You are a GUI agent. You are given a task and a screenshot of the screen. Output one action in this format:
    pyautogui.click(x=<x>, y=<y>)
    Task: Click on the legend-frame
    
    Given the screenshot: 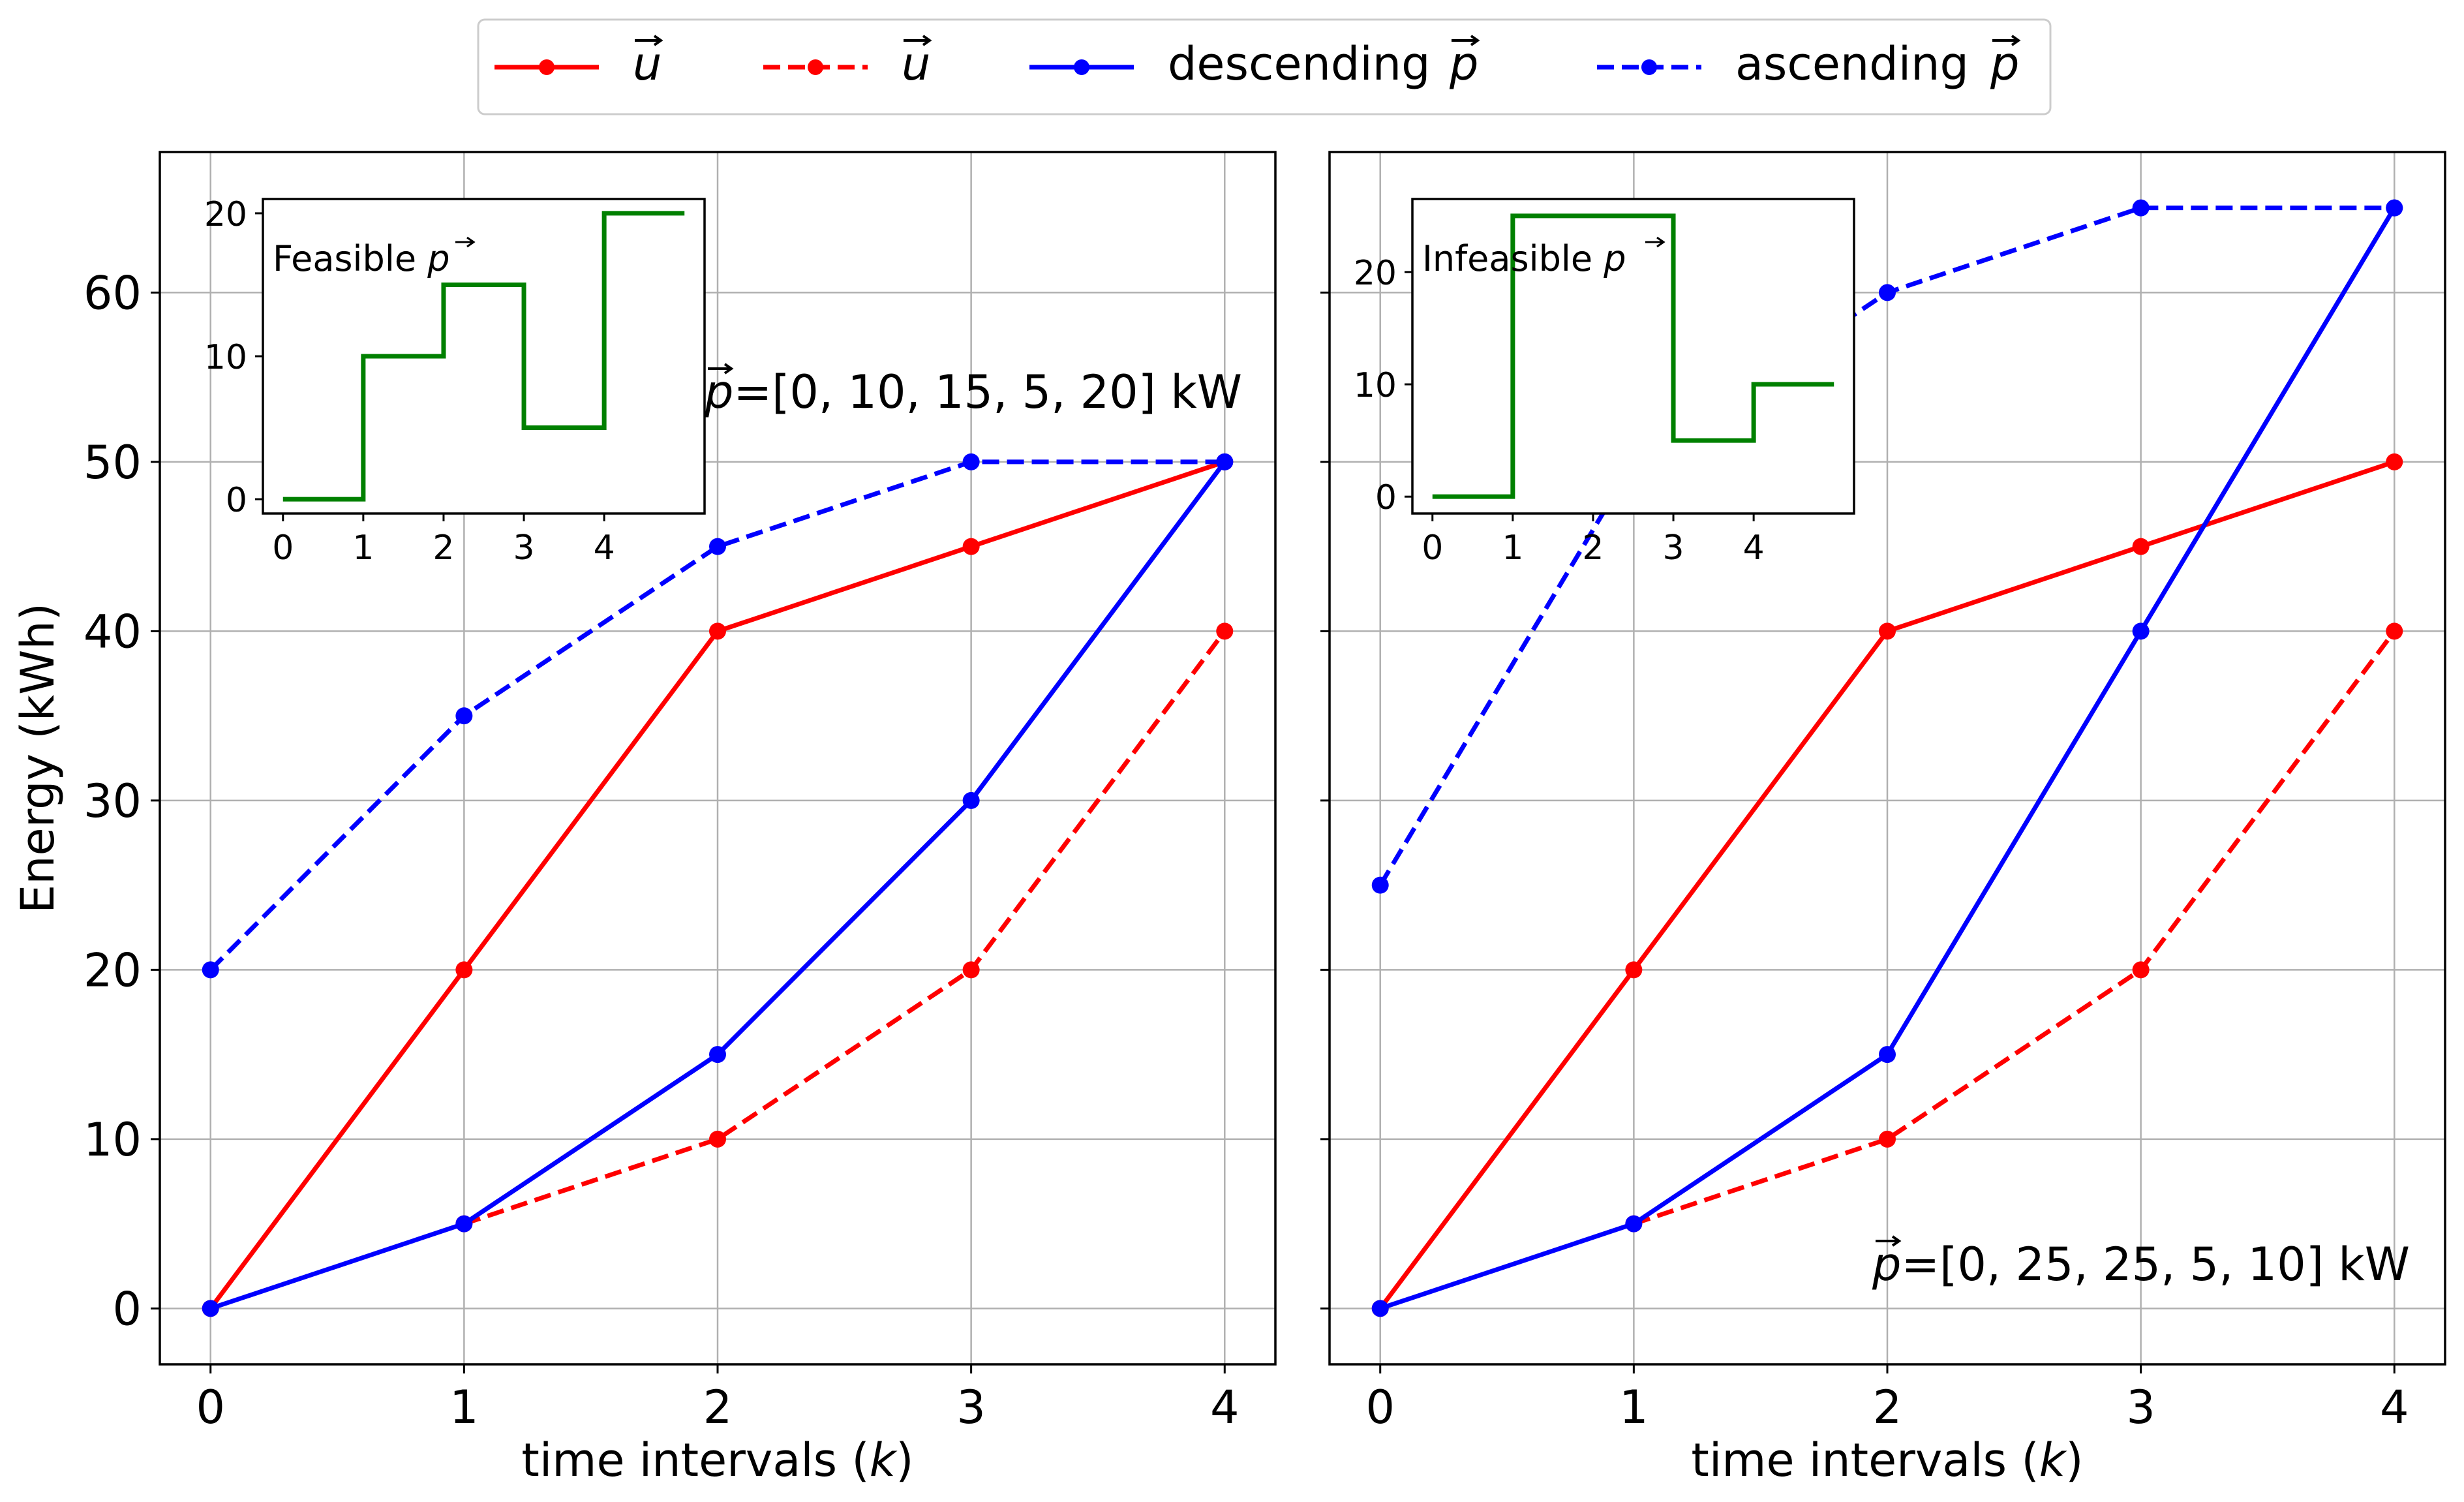 What is the action you would take?
    pyautogui.click(x=1264, y=66)
    